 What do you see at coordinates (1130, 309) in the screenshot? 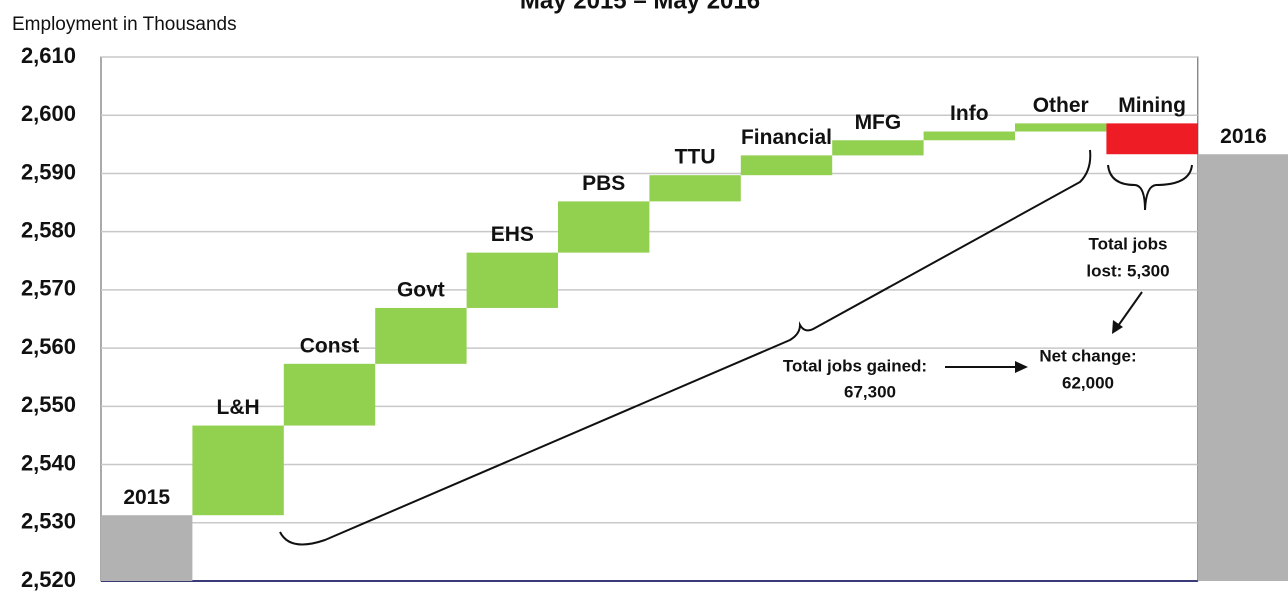
I see `arrow` at bounding box center [1130, 309].